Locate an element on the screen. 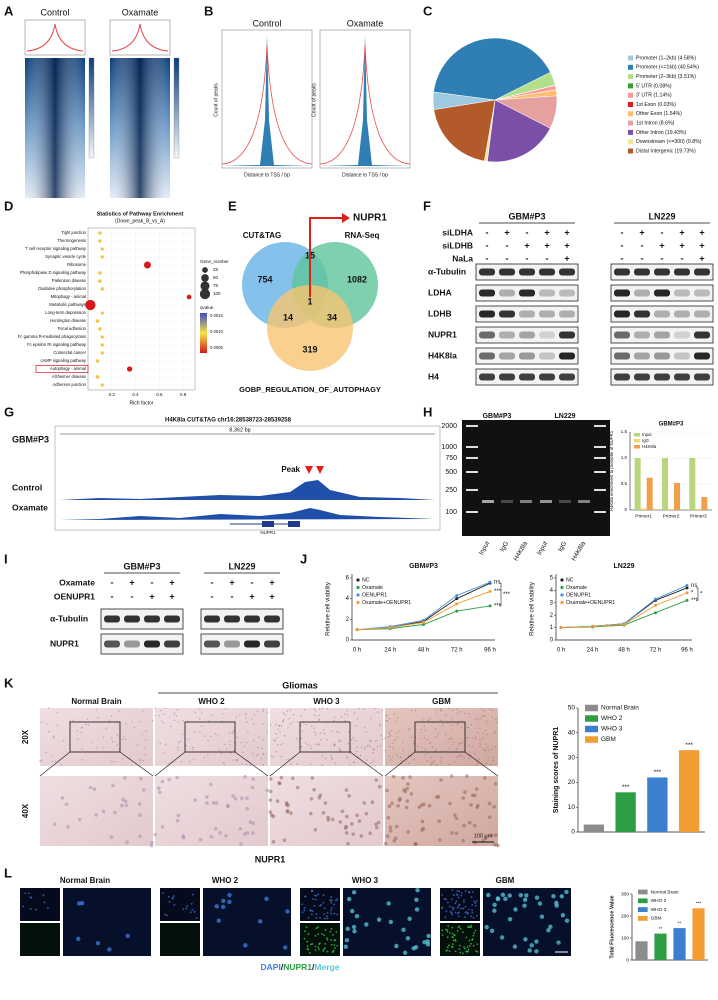 This screenshot has height=1000, width=718. legend-label: 100 is located at coordinates (217, 293).